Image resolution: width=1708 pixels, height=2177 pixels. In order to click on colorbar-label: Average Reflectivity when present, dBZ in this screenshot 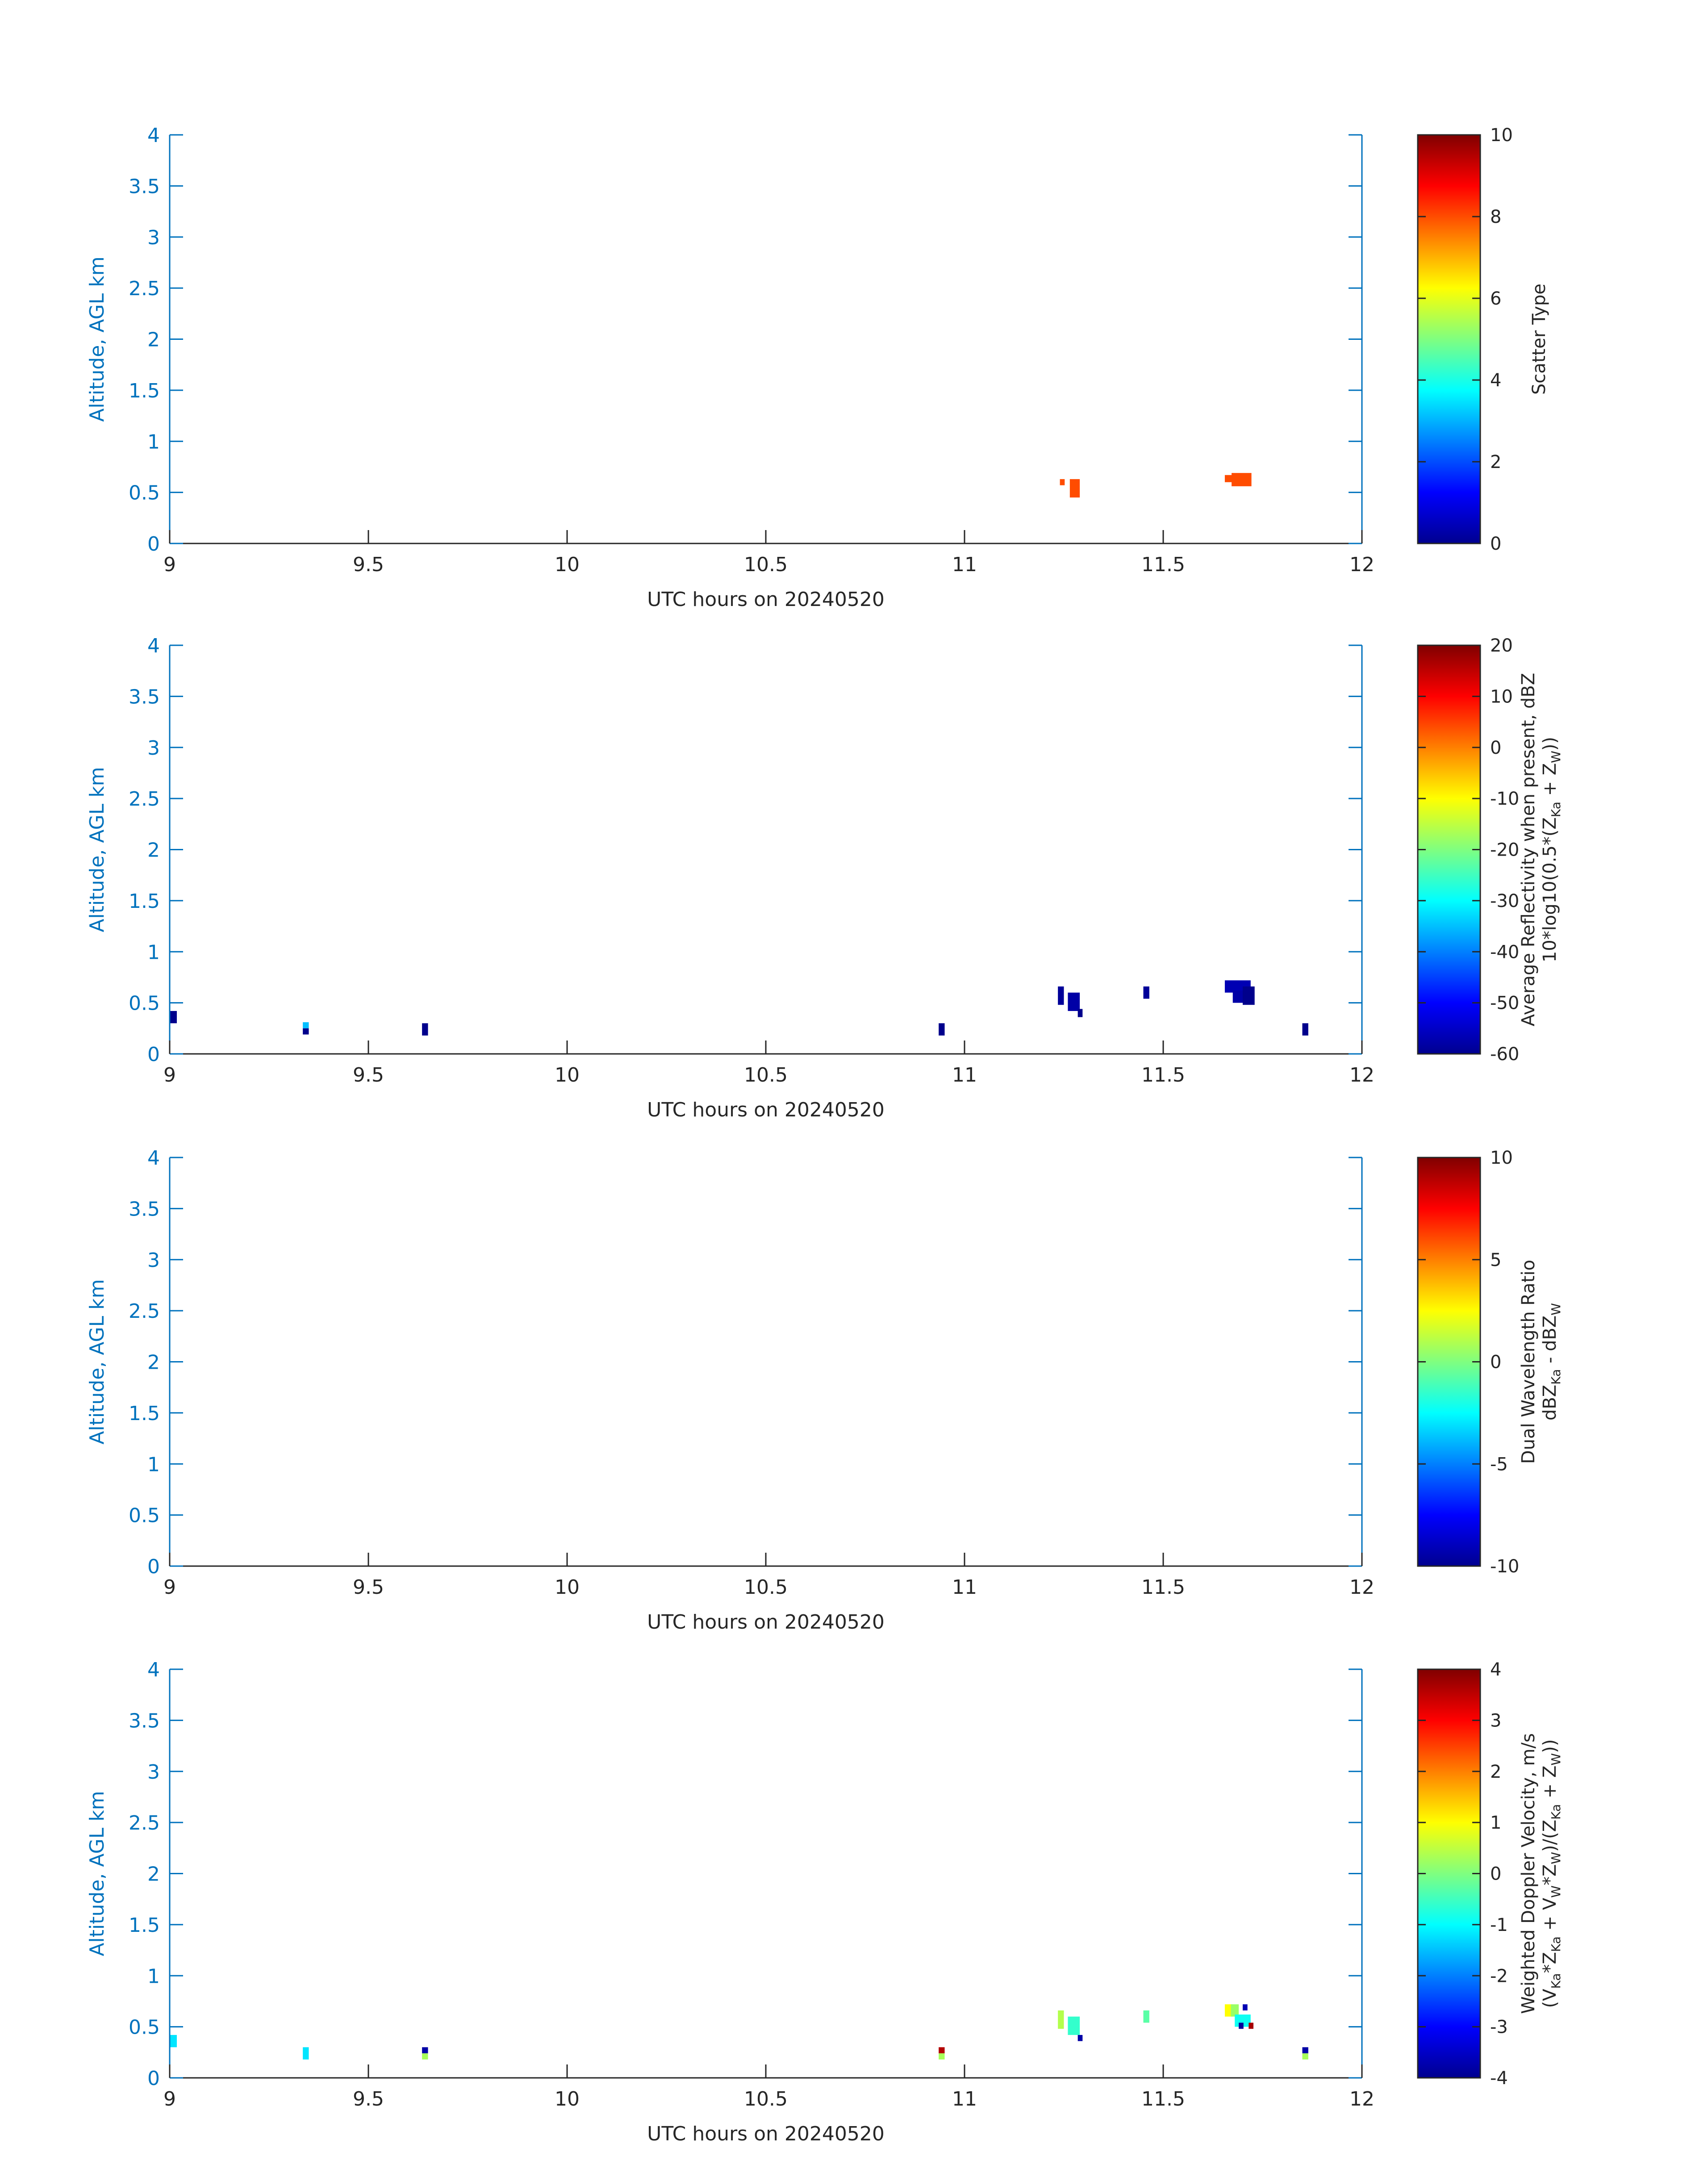, I will do `click(1528, 849)`.